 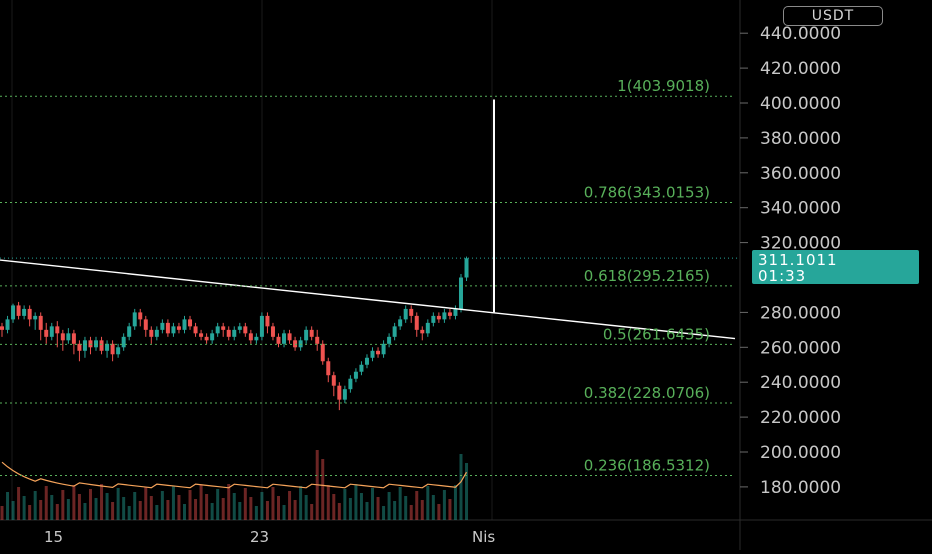 What do you see at coordinates (800, 104) in the screenshot?
I see `price-tick-label: 400.0000` at bounding box center [800, 104].